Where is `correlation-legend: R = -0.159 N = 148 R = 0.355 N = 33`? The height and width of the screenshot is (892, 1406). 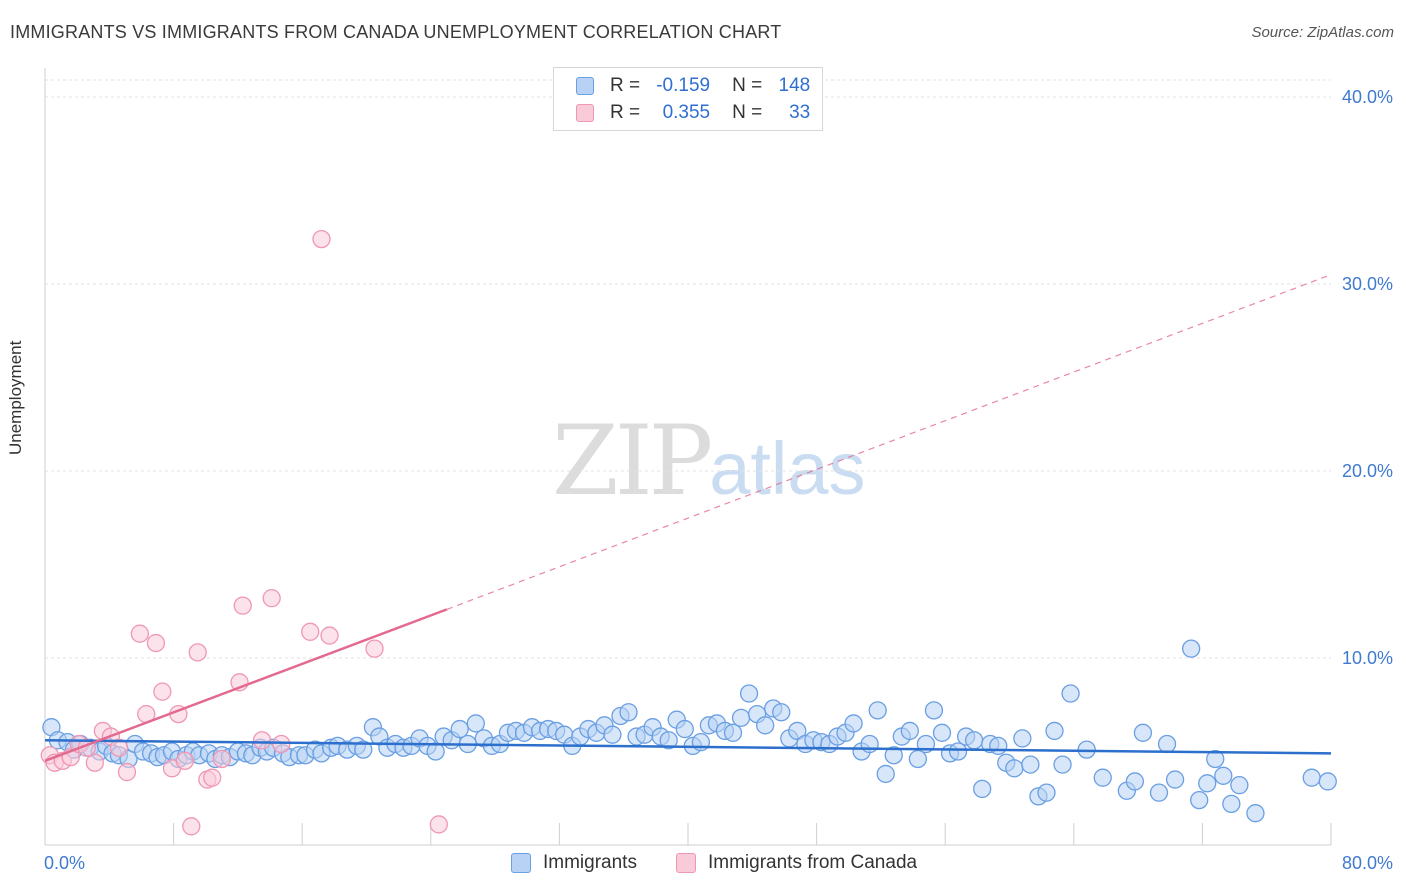 correlation-legend: R = -0.159 N = 148 R = 0.355 N = 33 is located at coordinates (688, 99).